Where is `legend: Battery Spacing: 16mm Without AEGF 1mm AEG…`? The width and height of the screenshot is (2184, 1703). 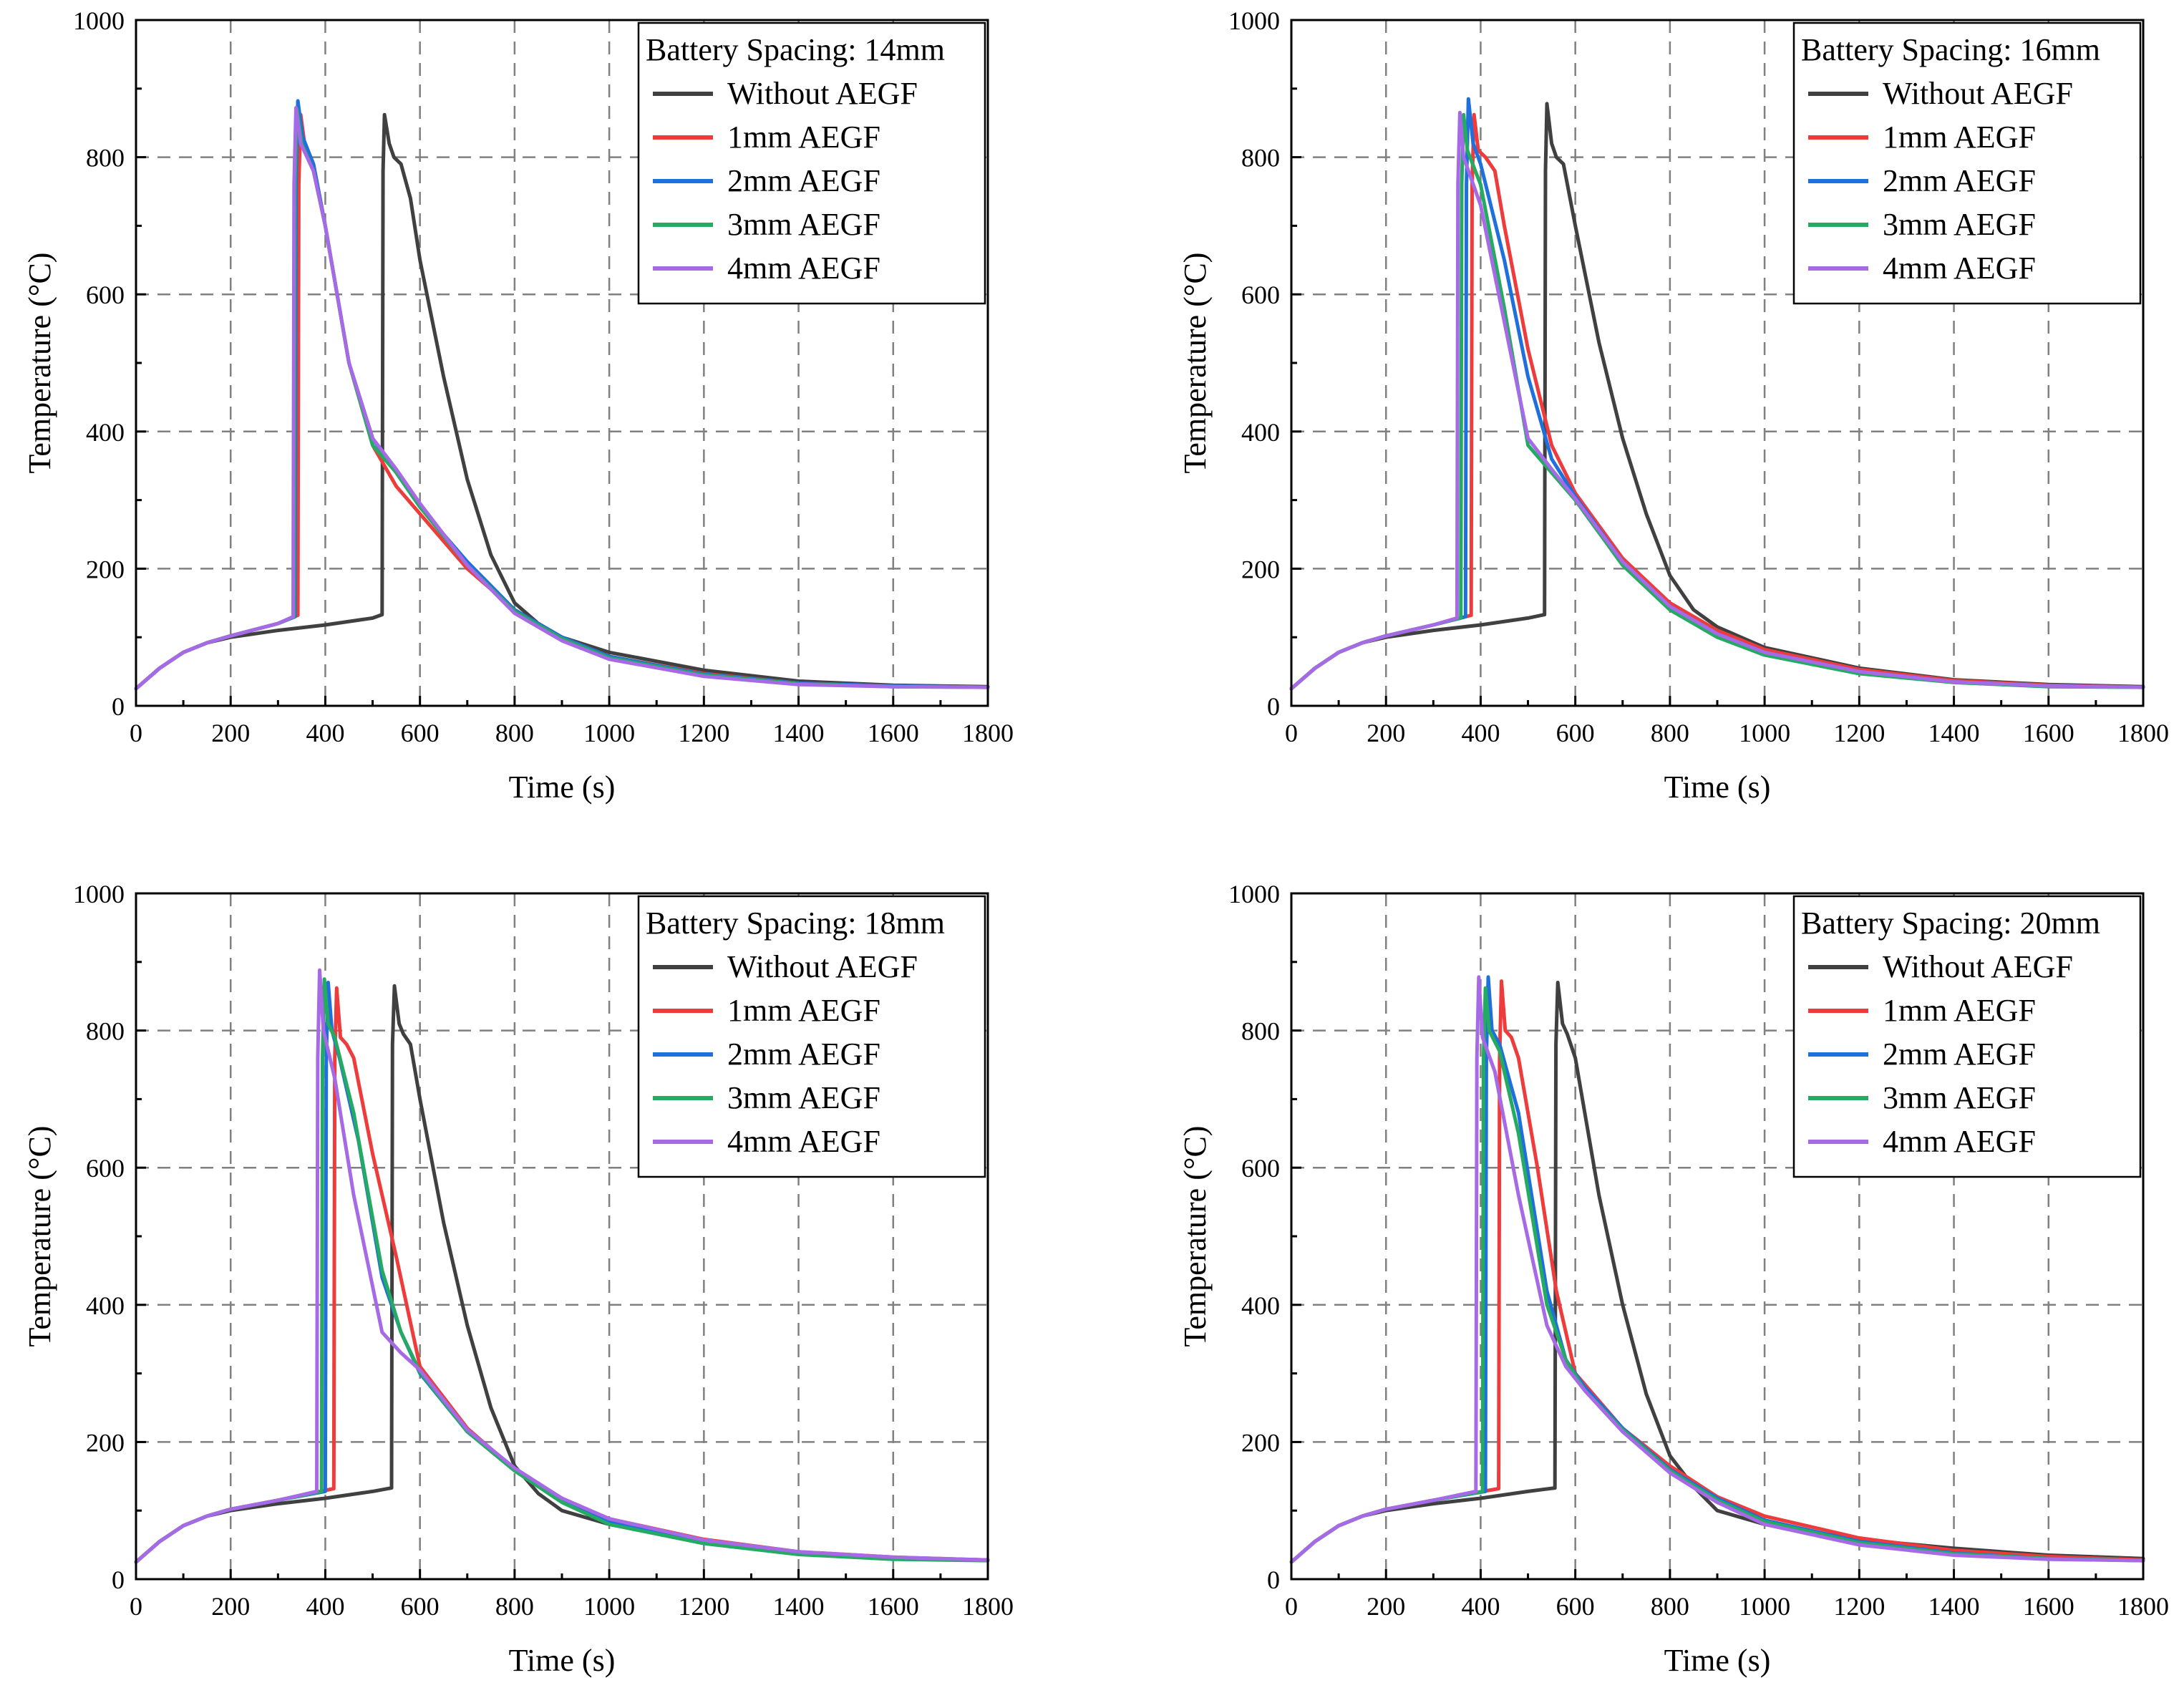
legend: Battery Spacing: 16mm Without AEGF 1mm AEG… is located at coordinates (1967, 163).